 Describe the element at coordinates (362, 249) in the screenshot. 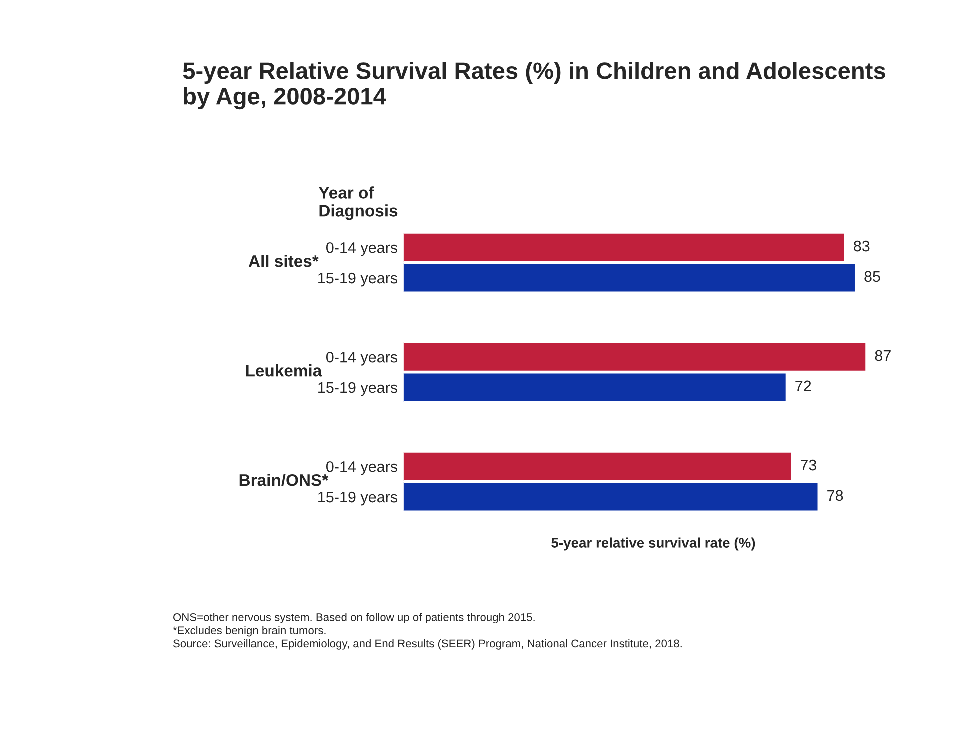

I see `series-label: 0-14 years` at that location.